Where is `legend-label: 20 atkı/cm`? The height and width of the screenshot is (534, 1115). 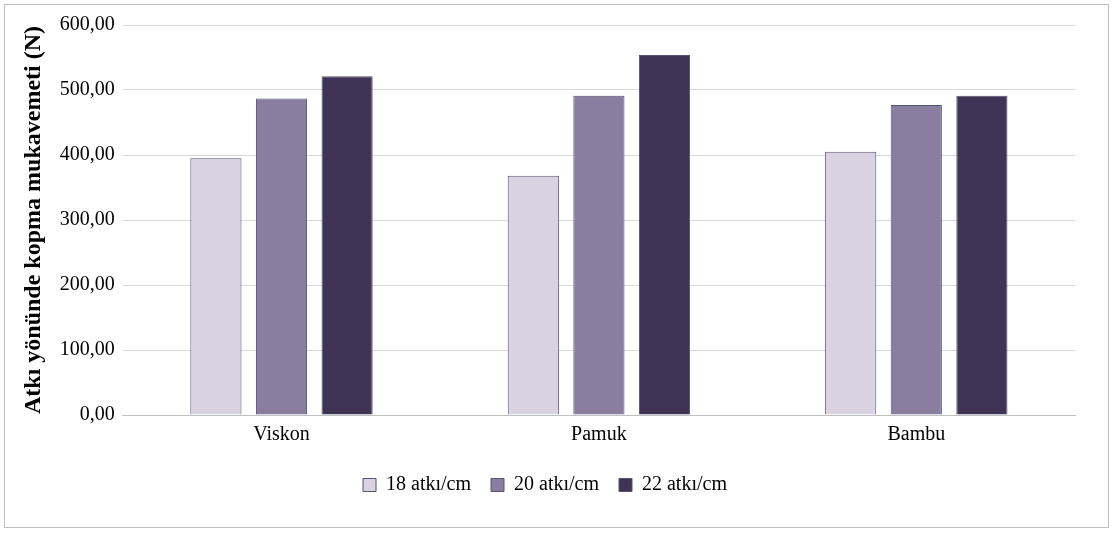
legend-label: 20 atkı/cm is located at coordinates (557, 483).